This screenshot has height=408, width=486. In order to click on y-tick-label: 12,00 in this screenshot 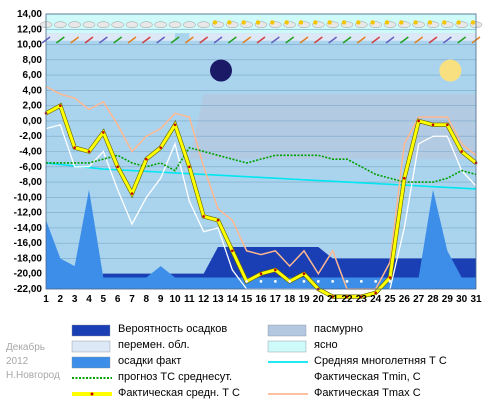, I will do `click(29, 29)`.